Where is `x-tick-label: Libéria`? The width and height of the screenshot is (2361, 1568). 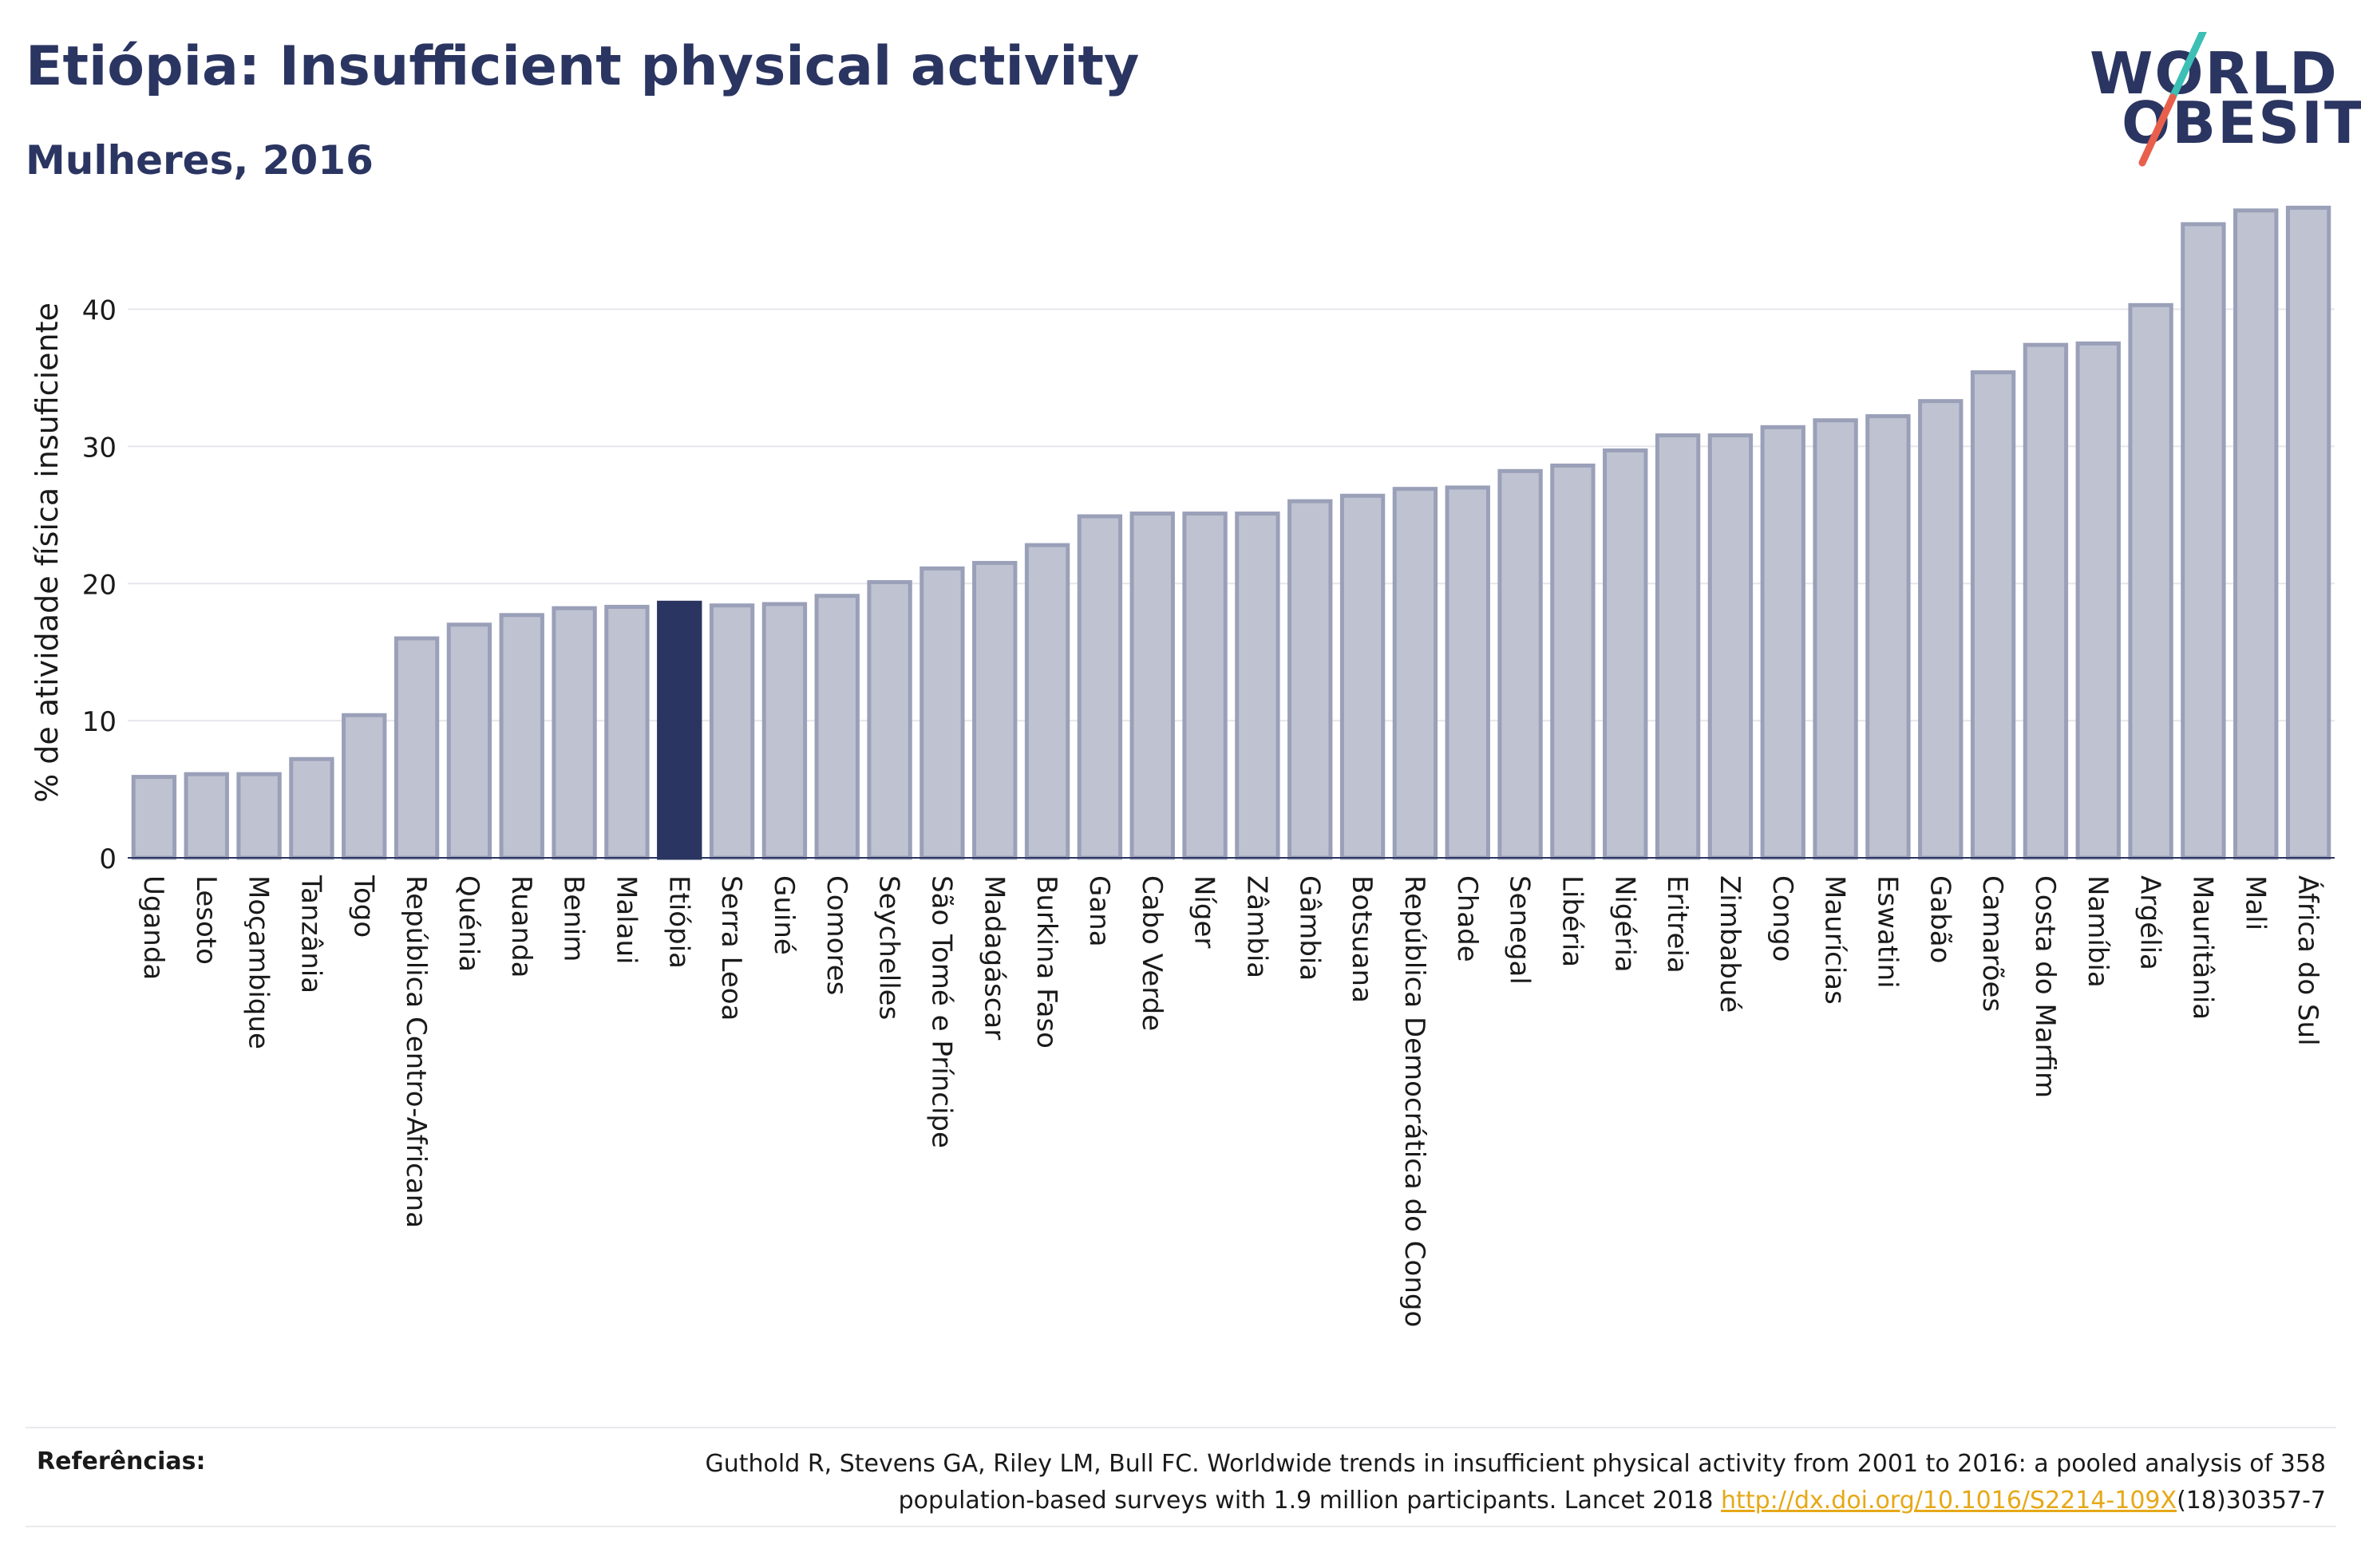 x-tick-label: Libéria is located at coordinates (1572, 921).